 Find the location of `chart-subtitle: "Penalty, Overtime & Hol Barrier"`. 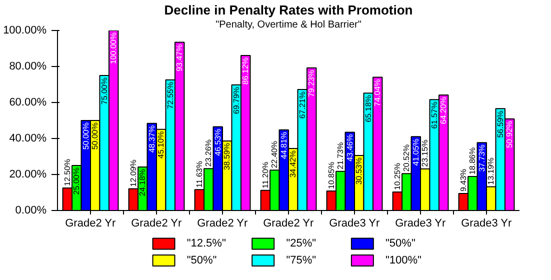

chart-subtitle: "Penalty, Overtime & Hol Barrier" is located at coordinates (289, 25).